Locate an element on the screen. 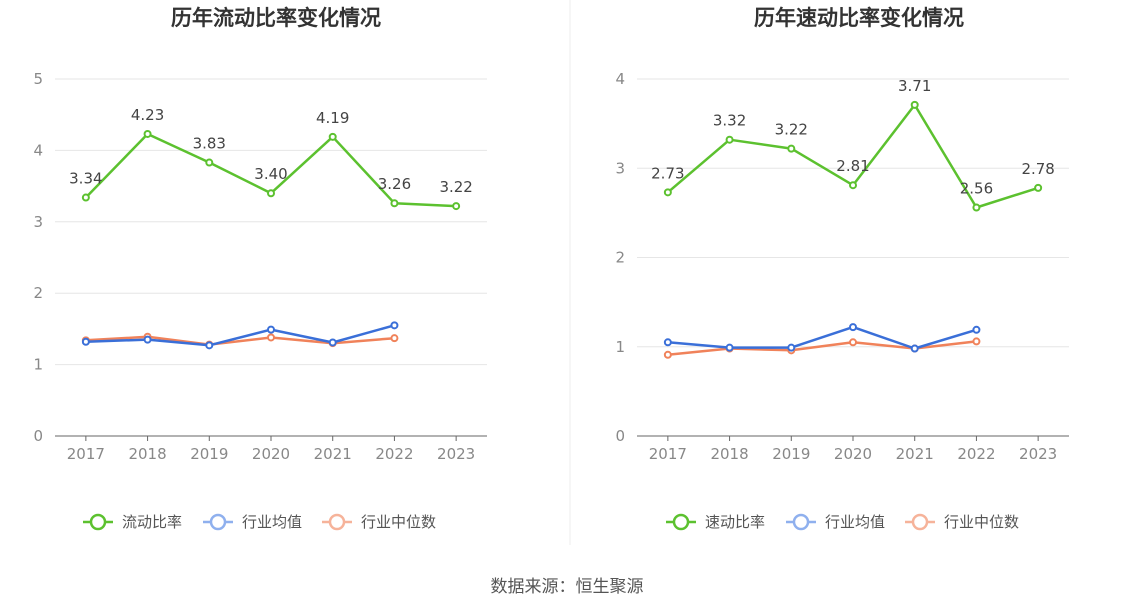  series-1: 2.73 3.32 3.22 2.81 3.71 2.56 2.78 is located at coordinates (853, 144).